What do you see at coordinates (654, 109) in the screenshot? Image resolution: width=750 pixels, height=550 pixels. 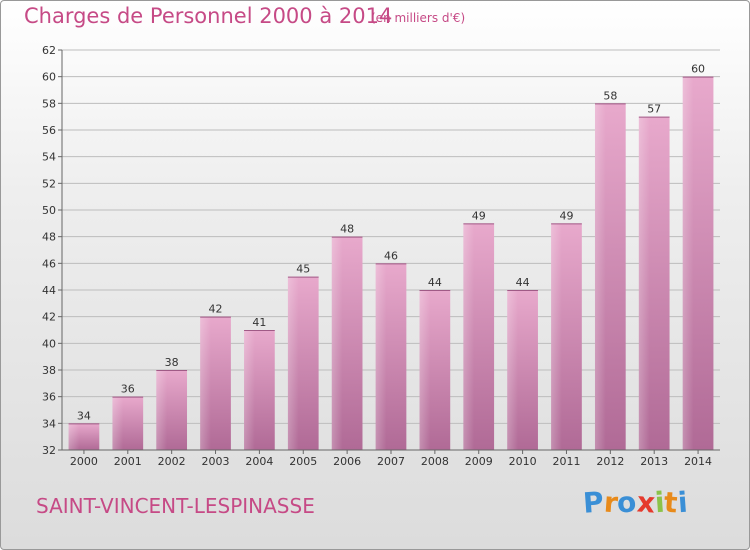 I see `bar-value-label: 57` at bounding box center [654, 109].